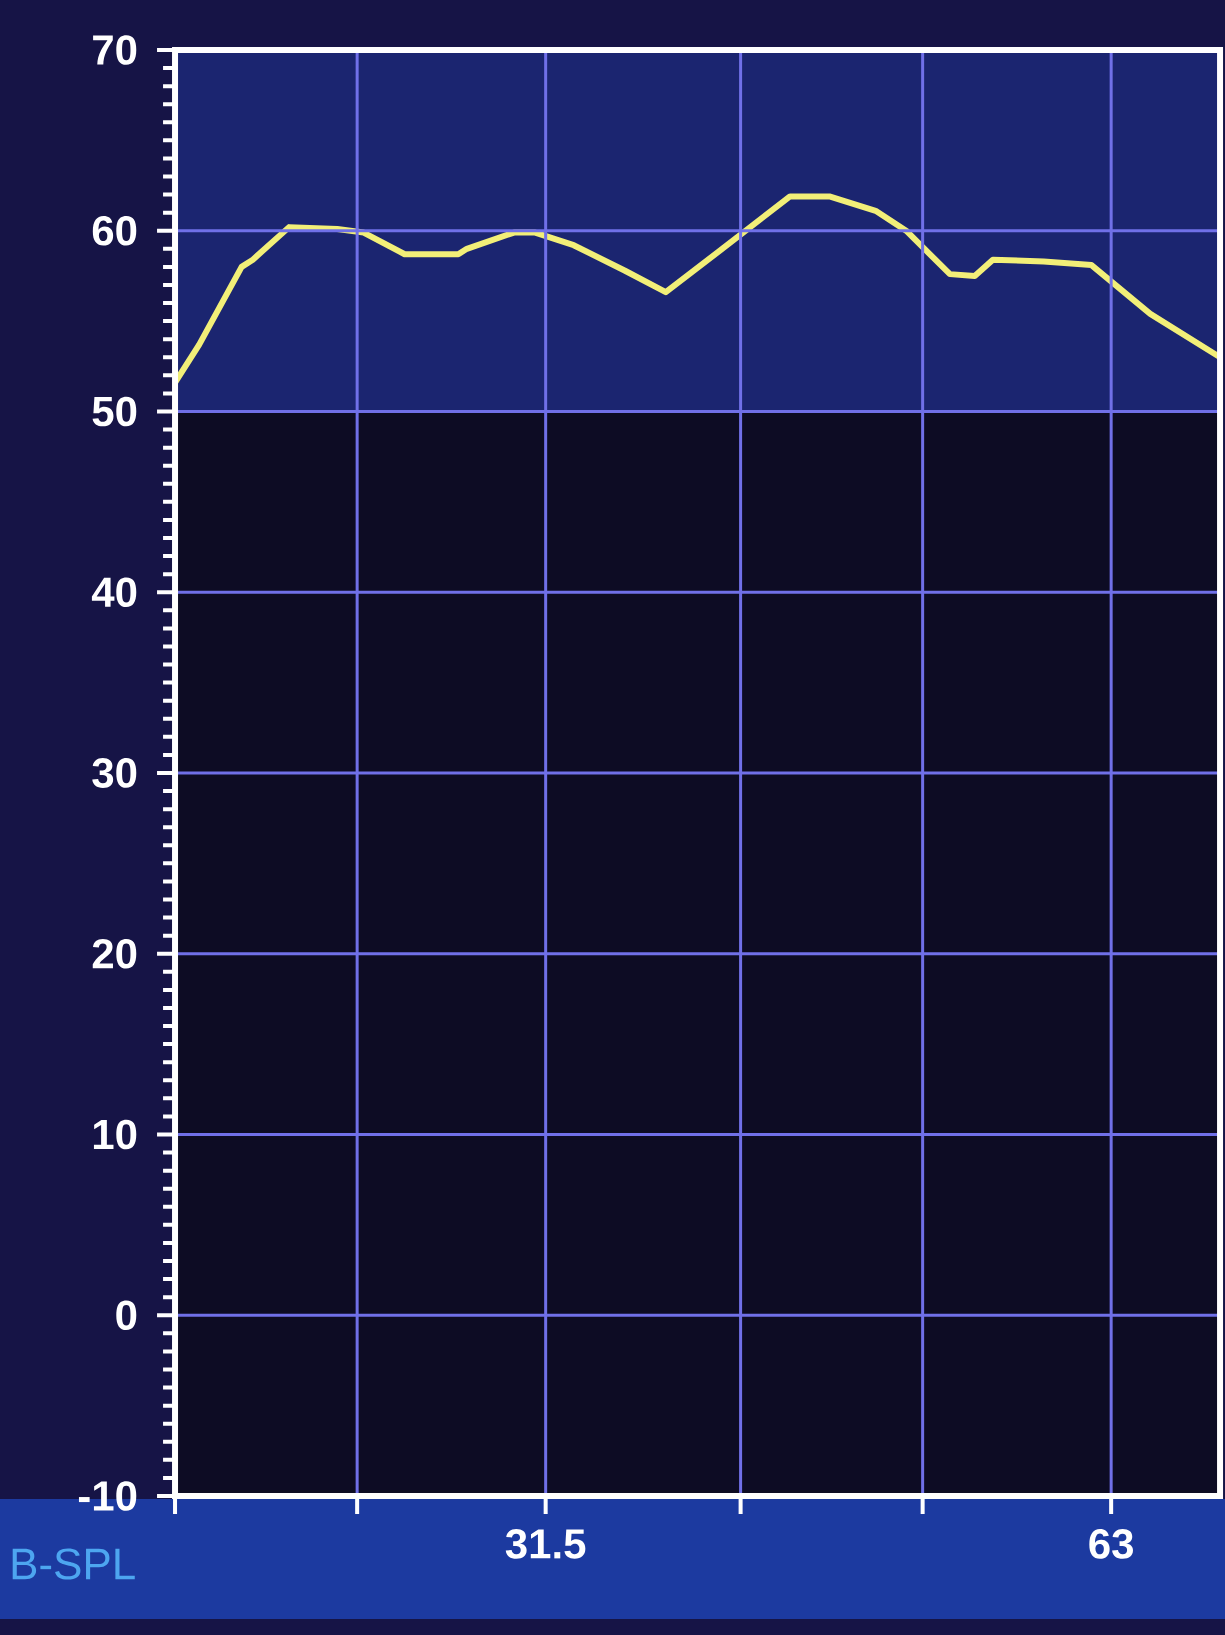 This screenshot has height=1635, width=1225. What do you see at coordinates (126, 1315) in the screenshot?
I see `y-tick-label: 0` at bounding box center [126, 1315].